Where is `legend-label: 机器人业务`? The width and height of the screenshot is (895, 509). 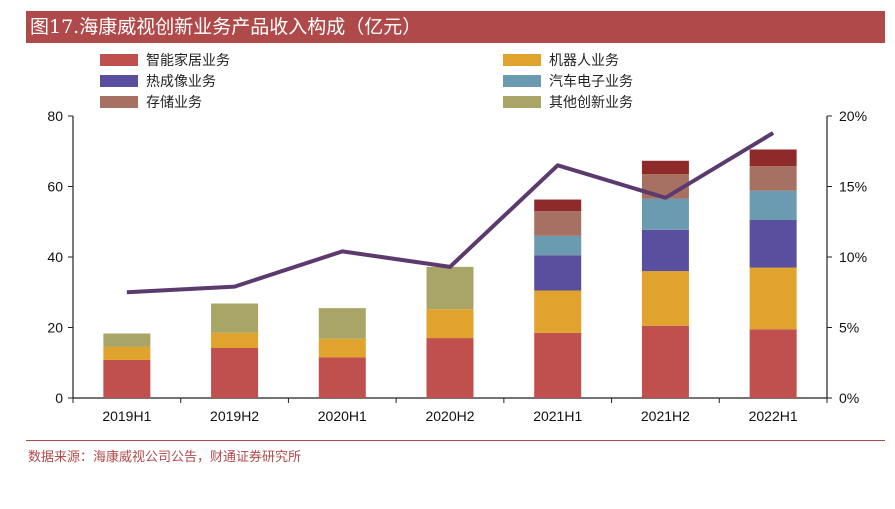
legend-label: 机器人业务 is located at coordinates (584, 61).